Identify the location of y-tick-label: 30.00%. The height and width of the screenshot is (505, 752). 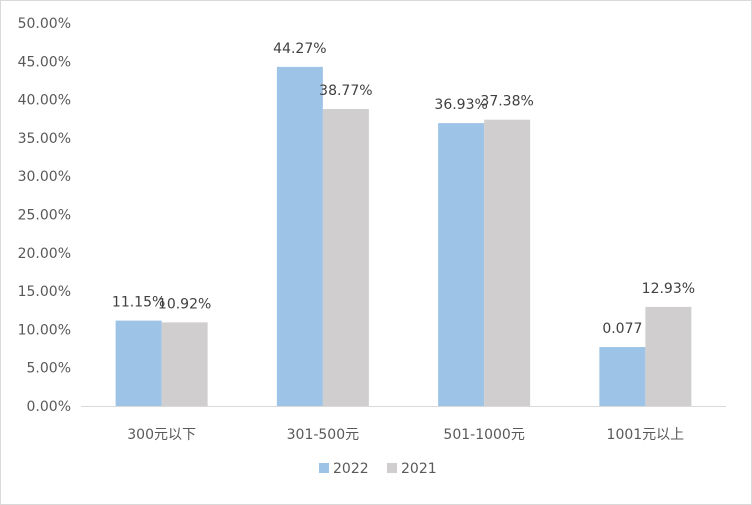
(44, 177).